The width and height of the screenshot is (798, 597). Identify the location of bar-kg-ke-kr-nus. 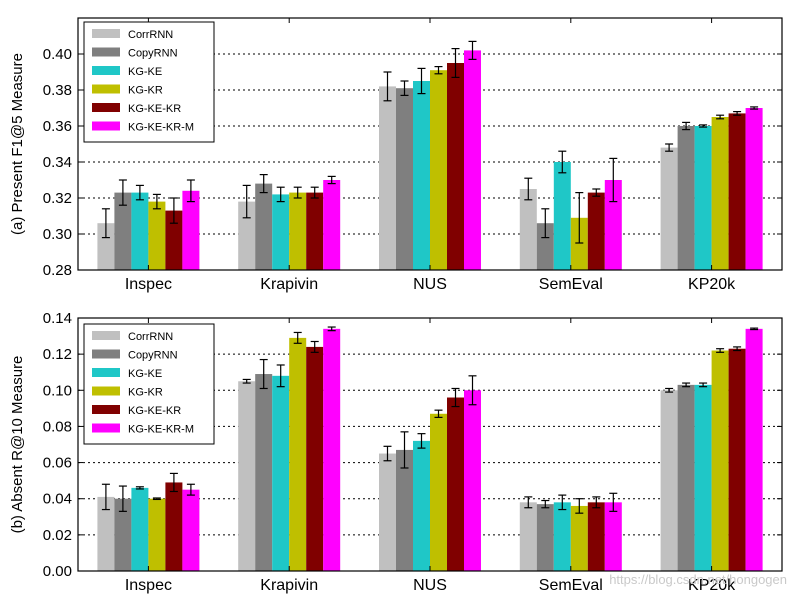
(455, 484).